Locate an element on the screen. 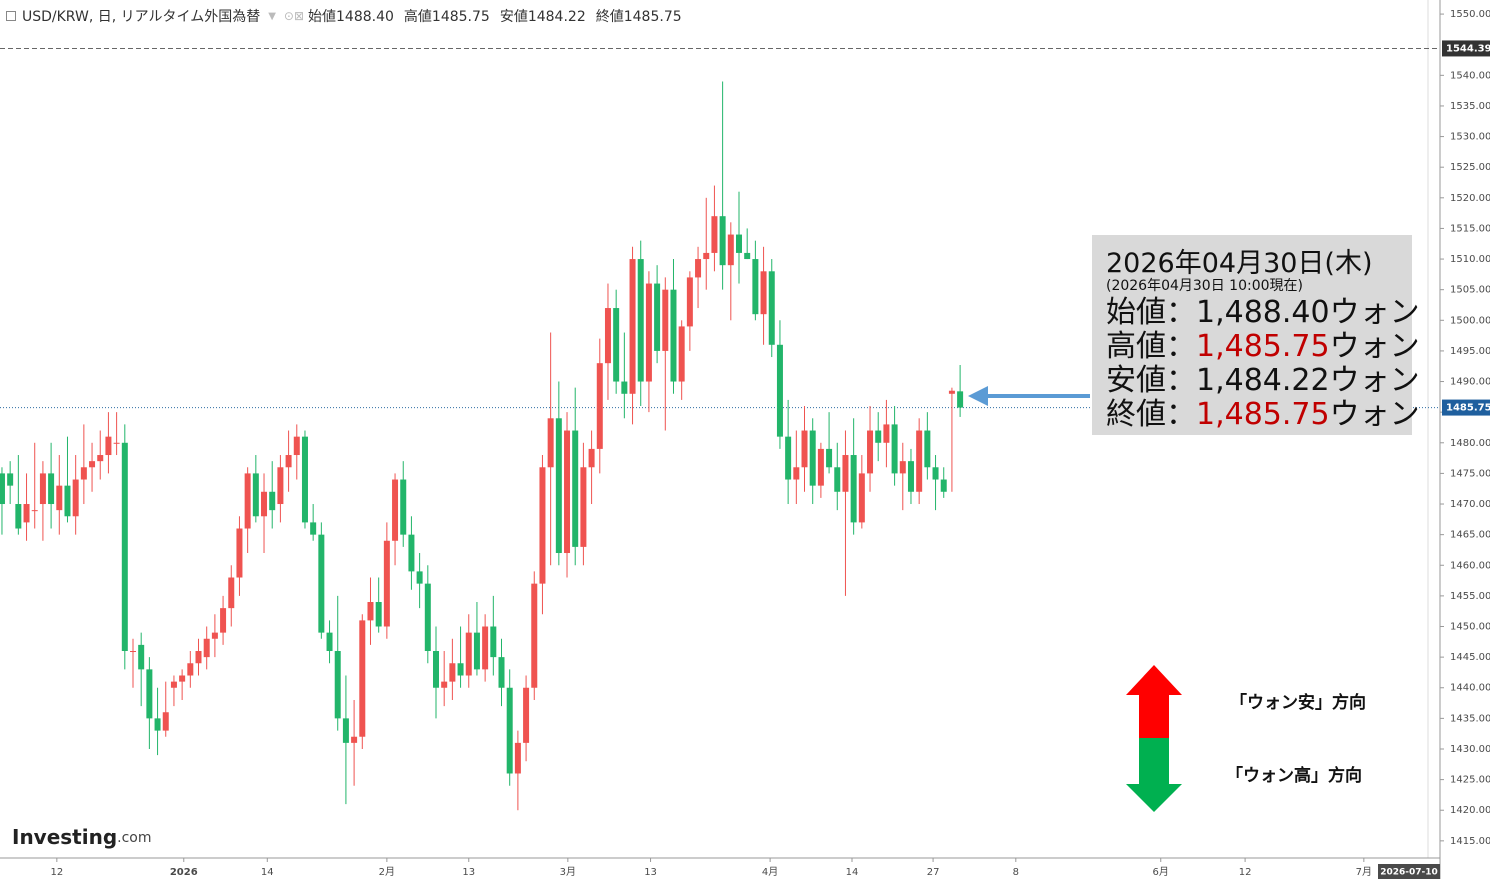 Image resolution: width=1490 pixels, height=879 pixels. y-tick-label: 1505.00 is located at coordinates (1470, 290).